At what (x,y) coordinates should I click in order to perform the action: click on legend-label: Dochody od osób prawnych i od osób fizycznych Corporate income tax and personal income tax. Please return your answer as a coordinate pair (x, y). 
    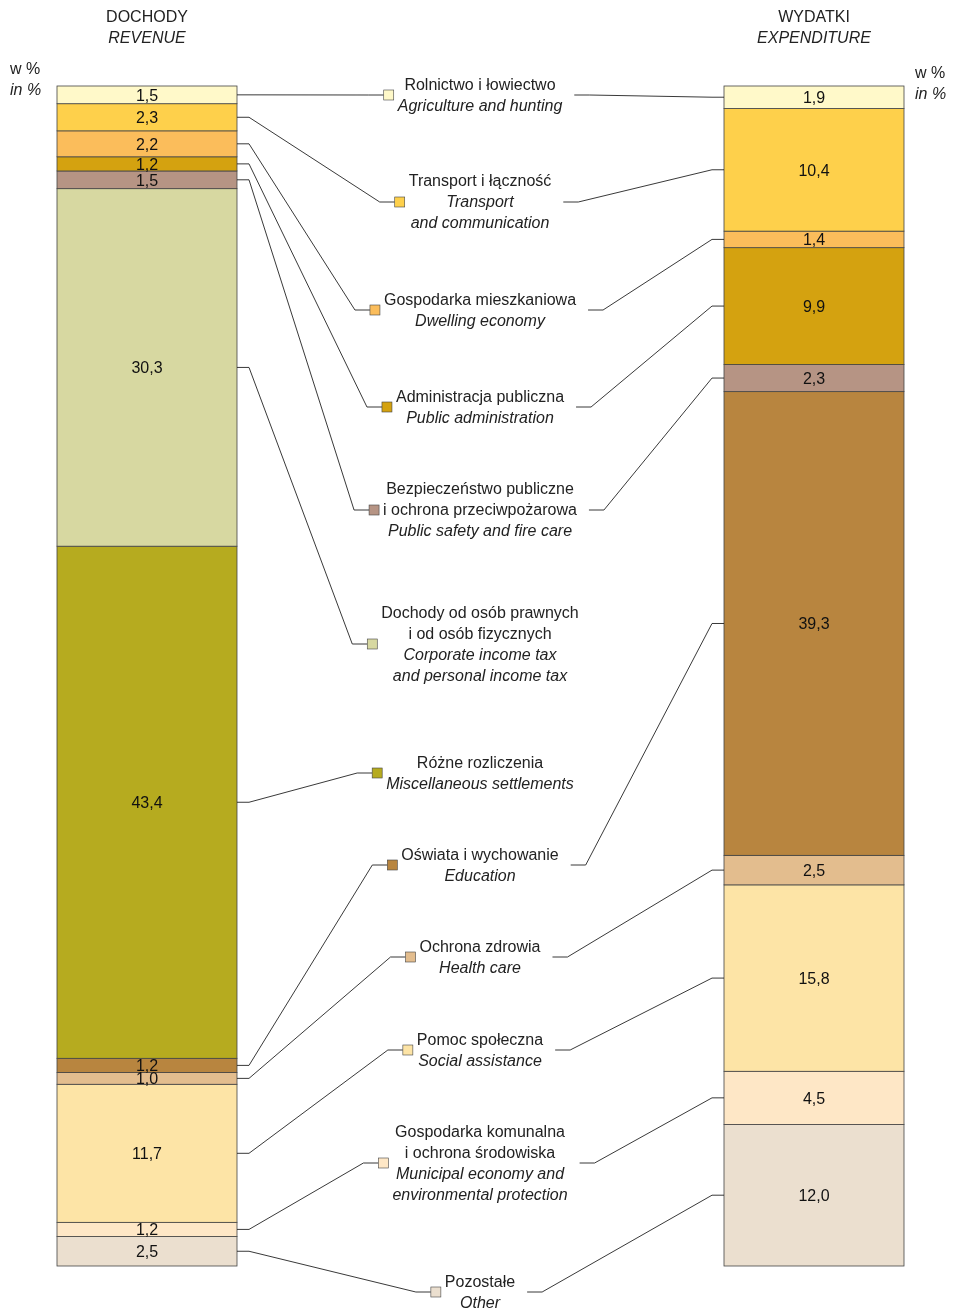
    Looking at the image, I should click on (480, 643).